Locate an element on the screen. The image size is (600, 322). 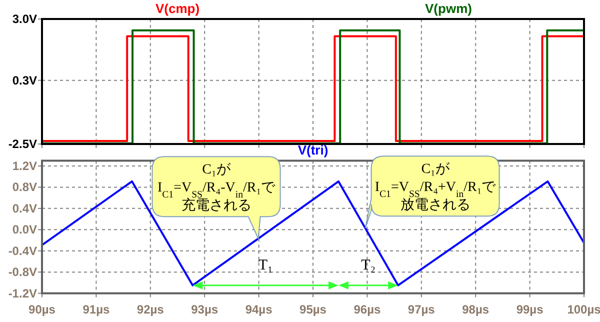
annotation: T₂ is located at coordinates (368, 265).